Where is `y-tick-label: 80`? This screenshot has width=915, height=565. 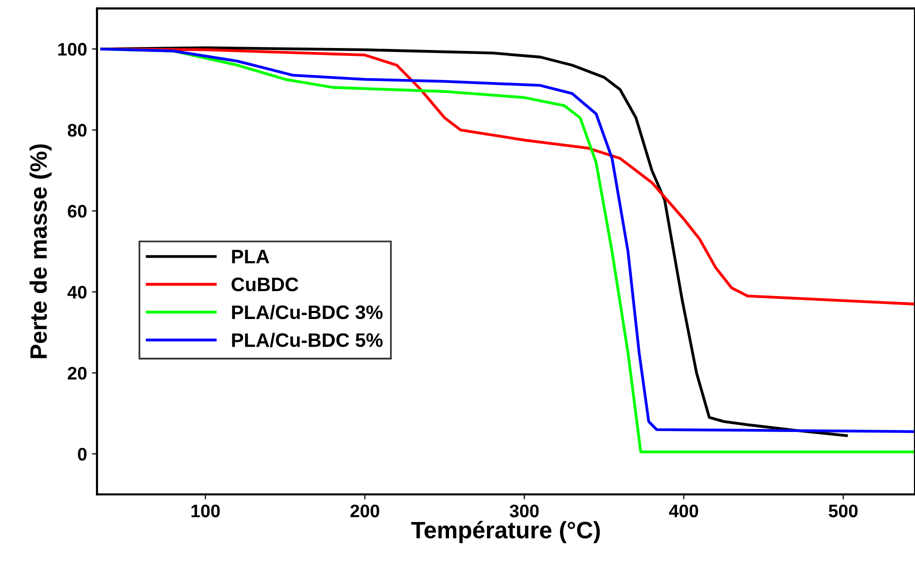
y-tick-label: 80 is located at coordinates (77, 130).